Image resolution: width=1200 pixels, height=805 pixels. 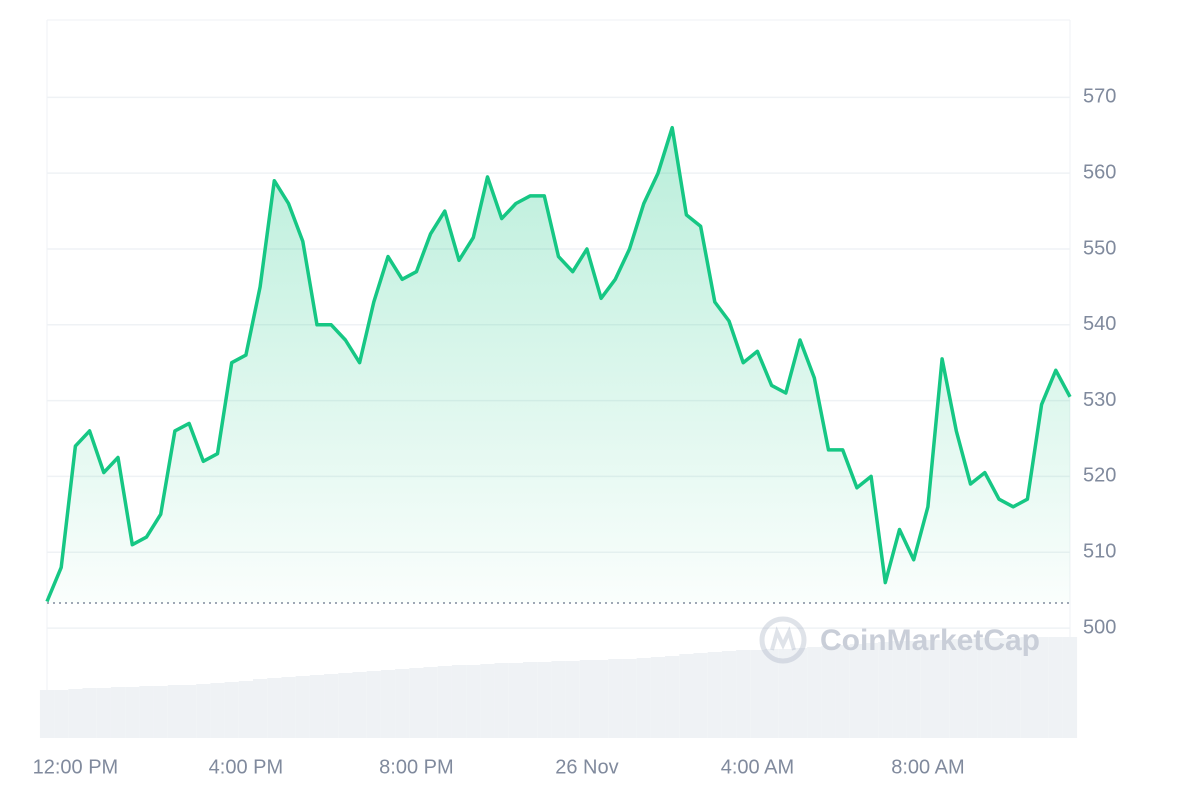 I want to click on y-tick-label: 570, so click(x=1099, y=97).